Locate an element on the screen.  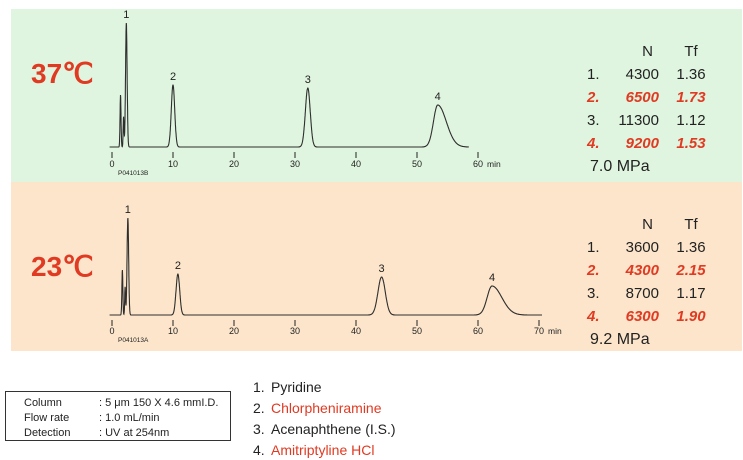
legend-number: 3. is located at coordinates (259, 429).